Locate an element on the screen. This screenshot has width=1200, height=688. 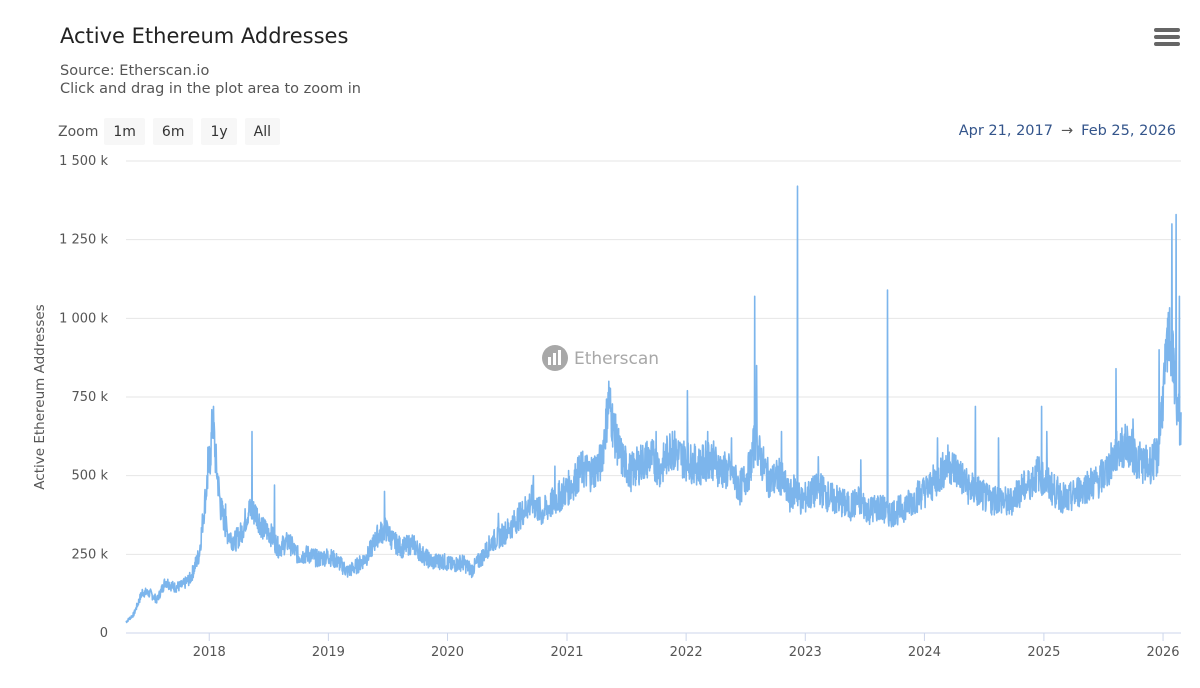
x-tick-label: 2024 is located at coordinates (924, 652).